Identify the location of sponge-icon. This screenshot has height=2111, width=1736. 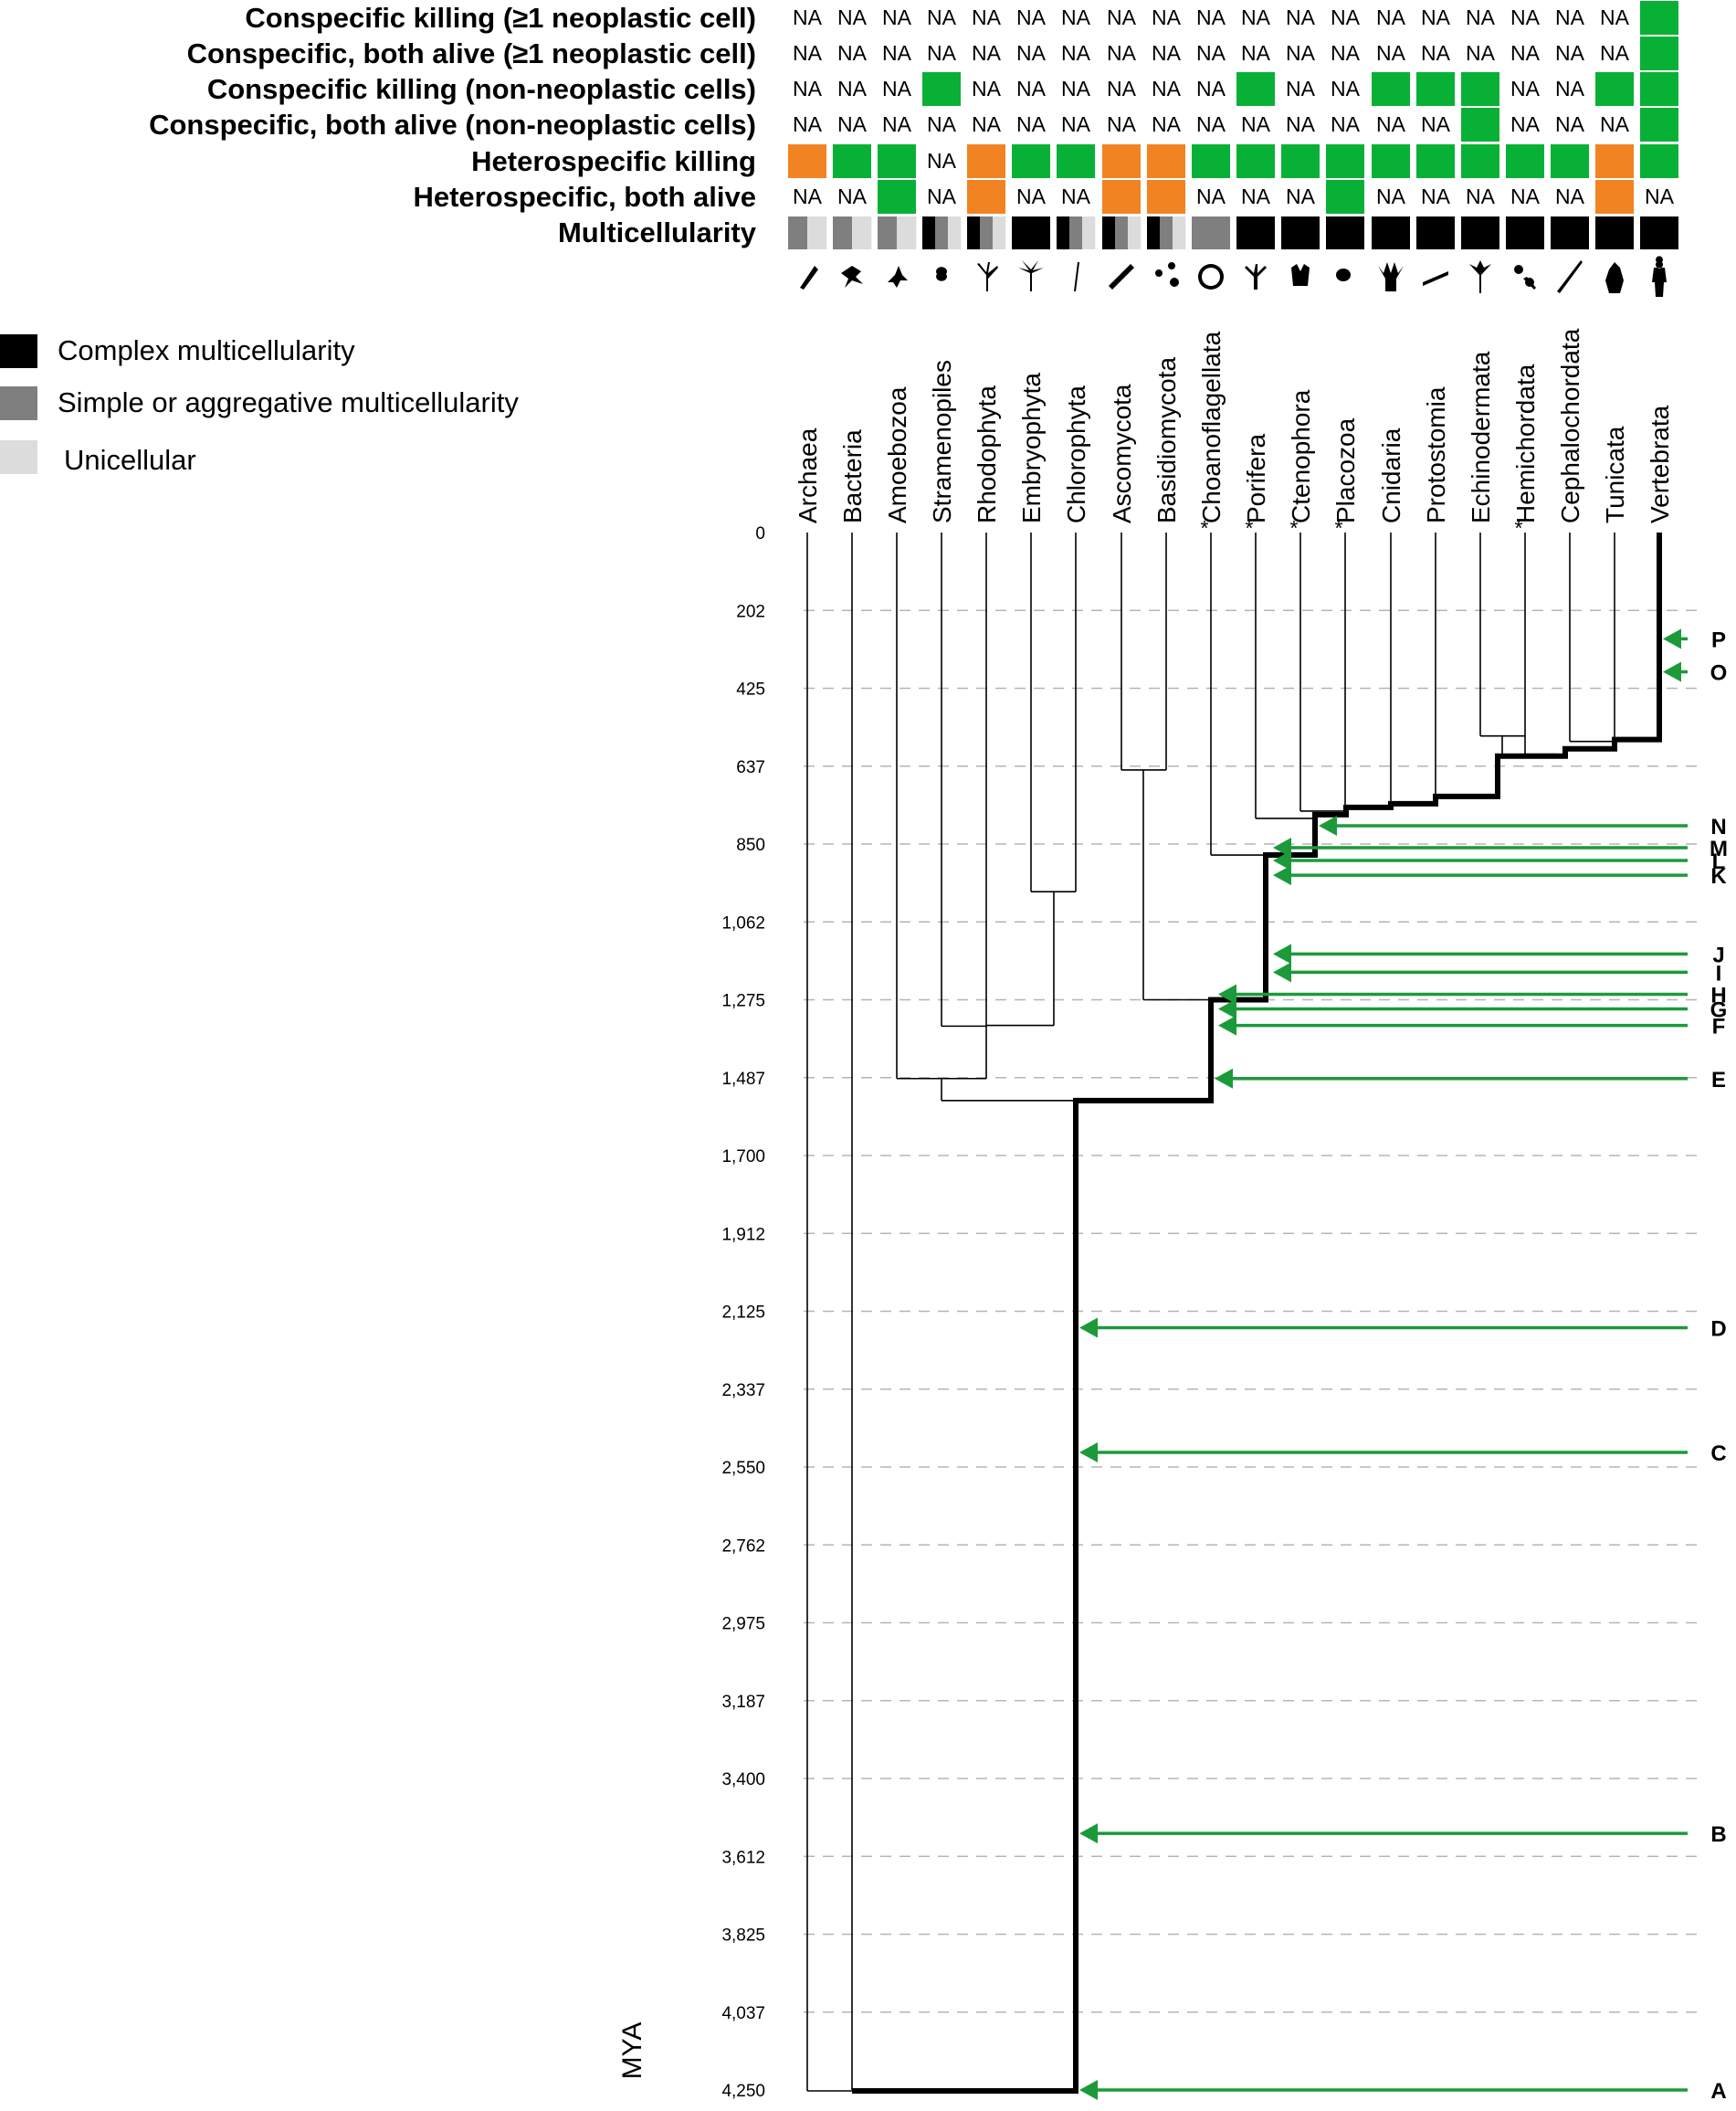
(1256, 277).